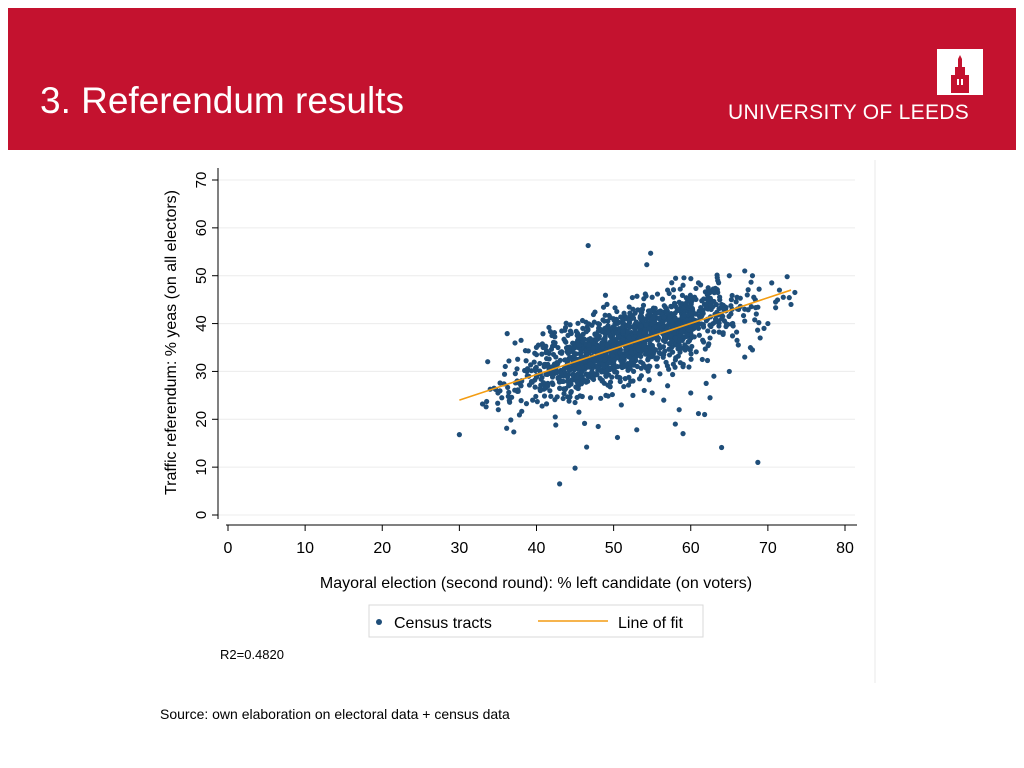 Image resolution: width=1024 pixels, height=768 pixels. What do you see at coordinates (614, 548) in the screenshot?
I see `x-tick-label: 50` at bounding box center [614, 548].